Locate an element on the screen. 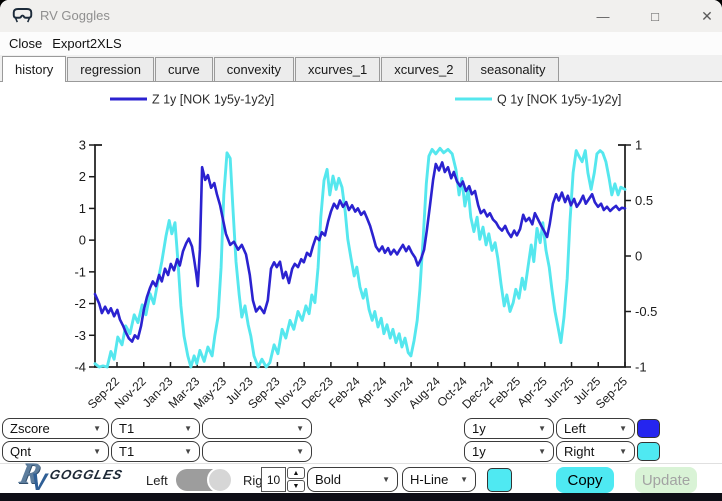 The width and height of the screenshot is (722, 501). axis-combo-2: Right ▼ is located at coordinates (595, 451).